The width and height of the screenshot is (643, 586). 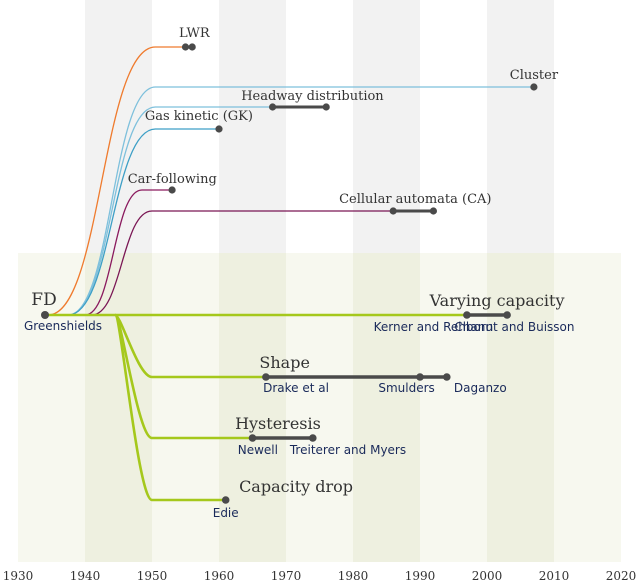 I want to click on root-title: FD, so click(x=43, y=300).